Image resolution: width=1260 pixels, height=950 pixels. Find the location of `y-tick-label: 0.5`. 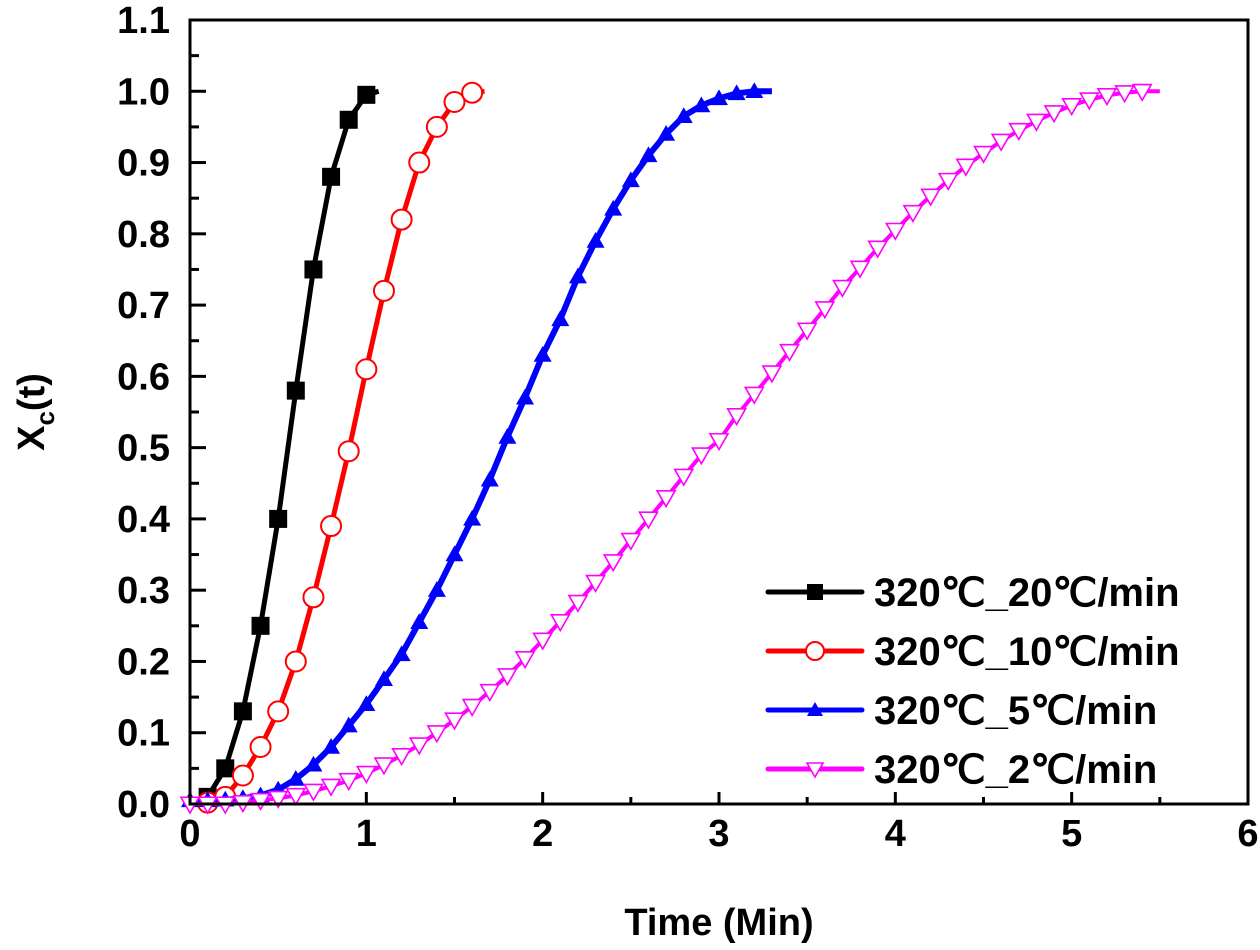

y-tick-label: 0.5 is located at coordinates (143, 449).